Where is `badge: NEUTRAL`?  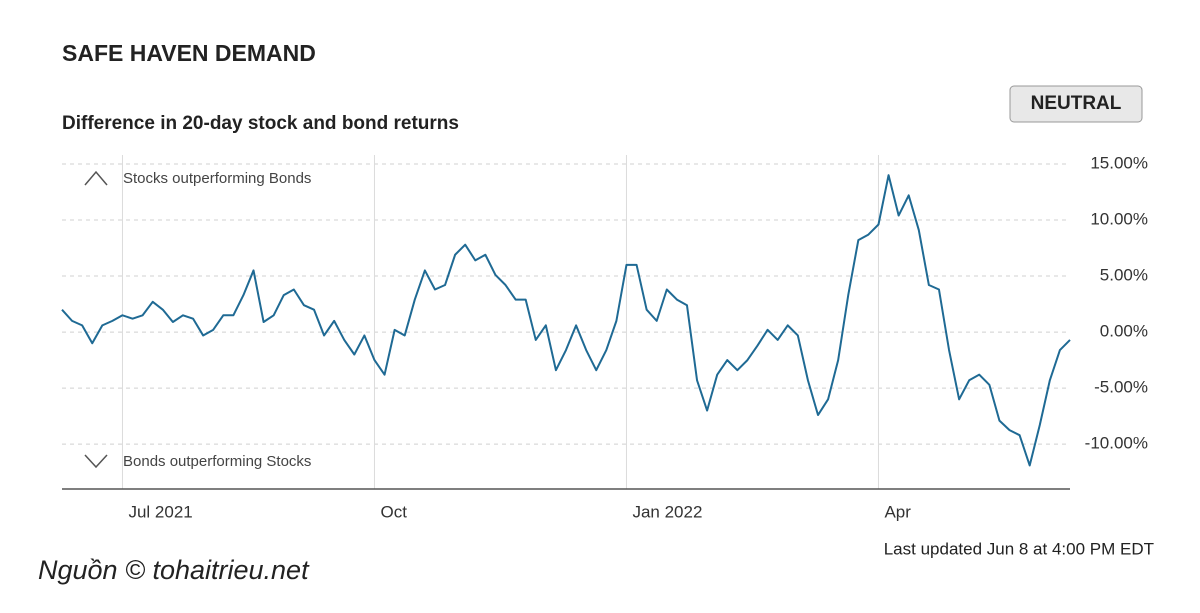 badge: NEUTRAL is located at coordinates (1076, 103).